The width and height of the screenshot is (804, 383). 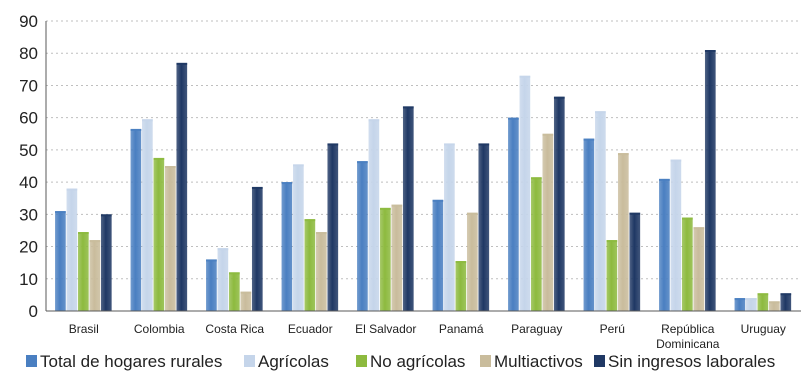 I want to click on bar-ecuador-total-de-hogares-rurales, so click(x=287, y=246).